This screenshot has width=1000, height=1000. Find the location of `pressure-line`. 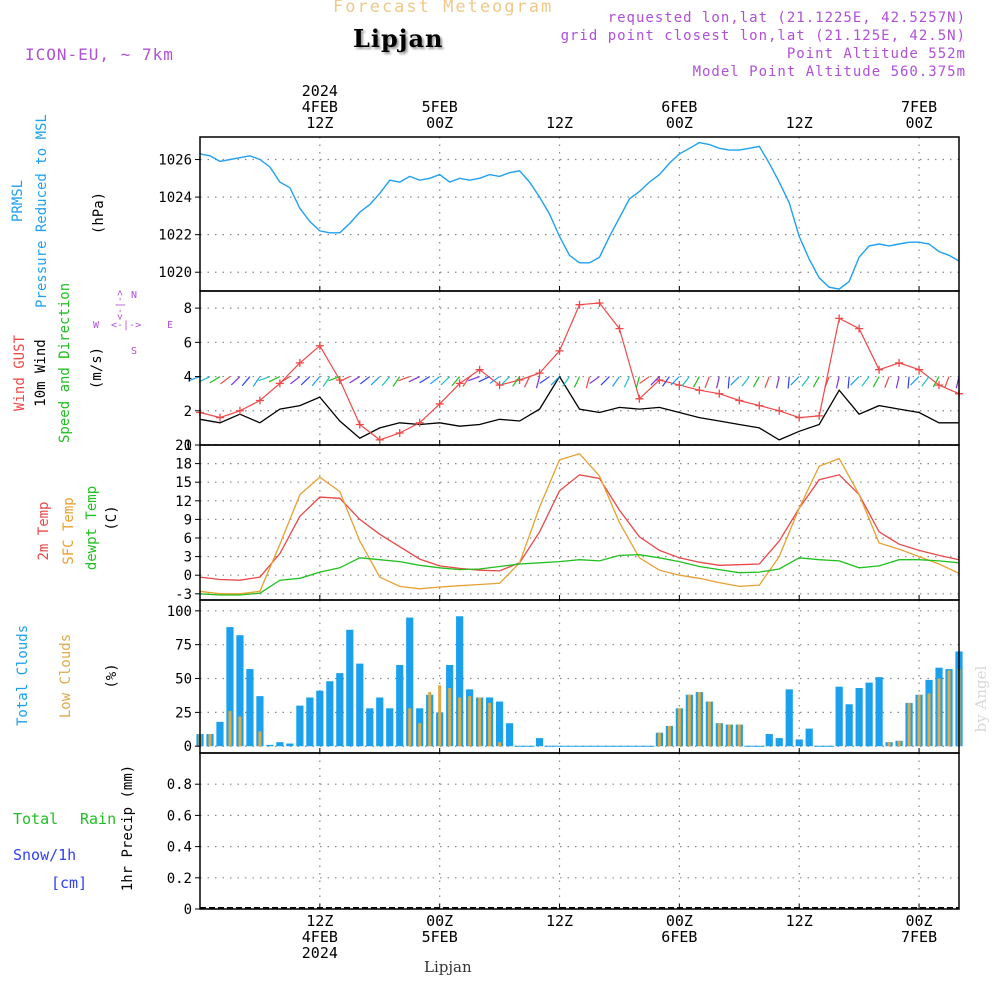

pressure-line is located at coordinates (579, 215).